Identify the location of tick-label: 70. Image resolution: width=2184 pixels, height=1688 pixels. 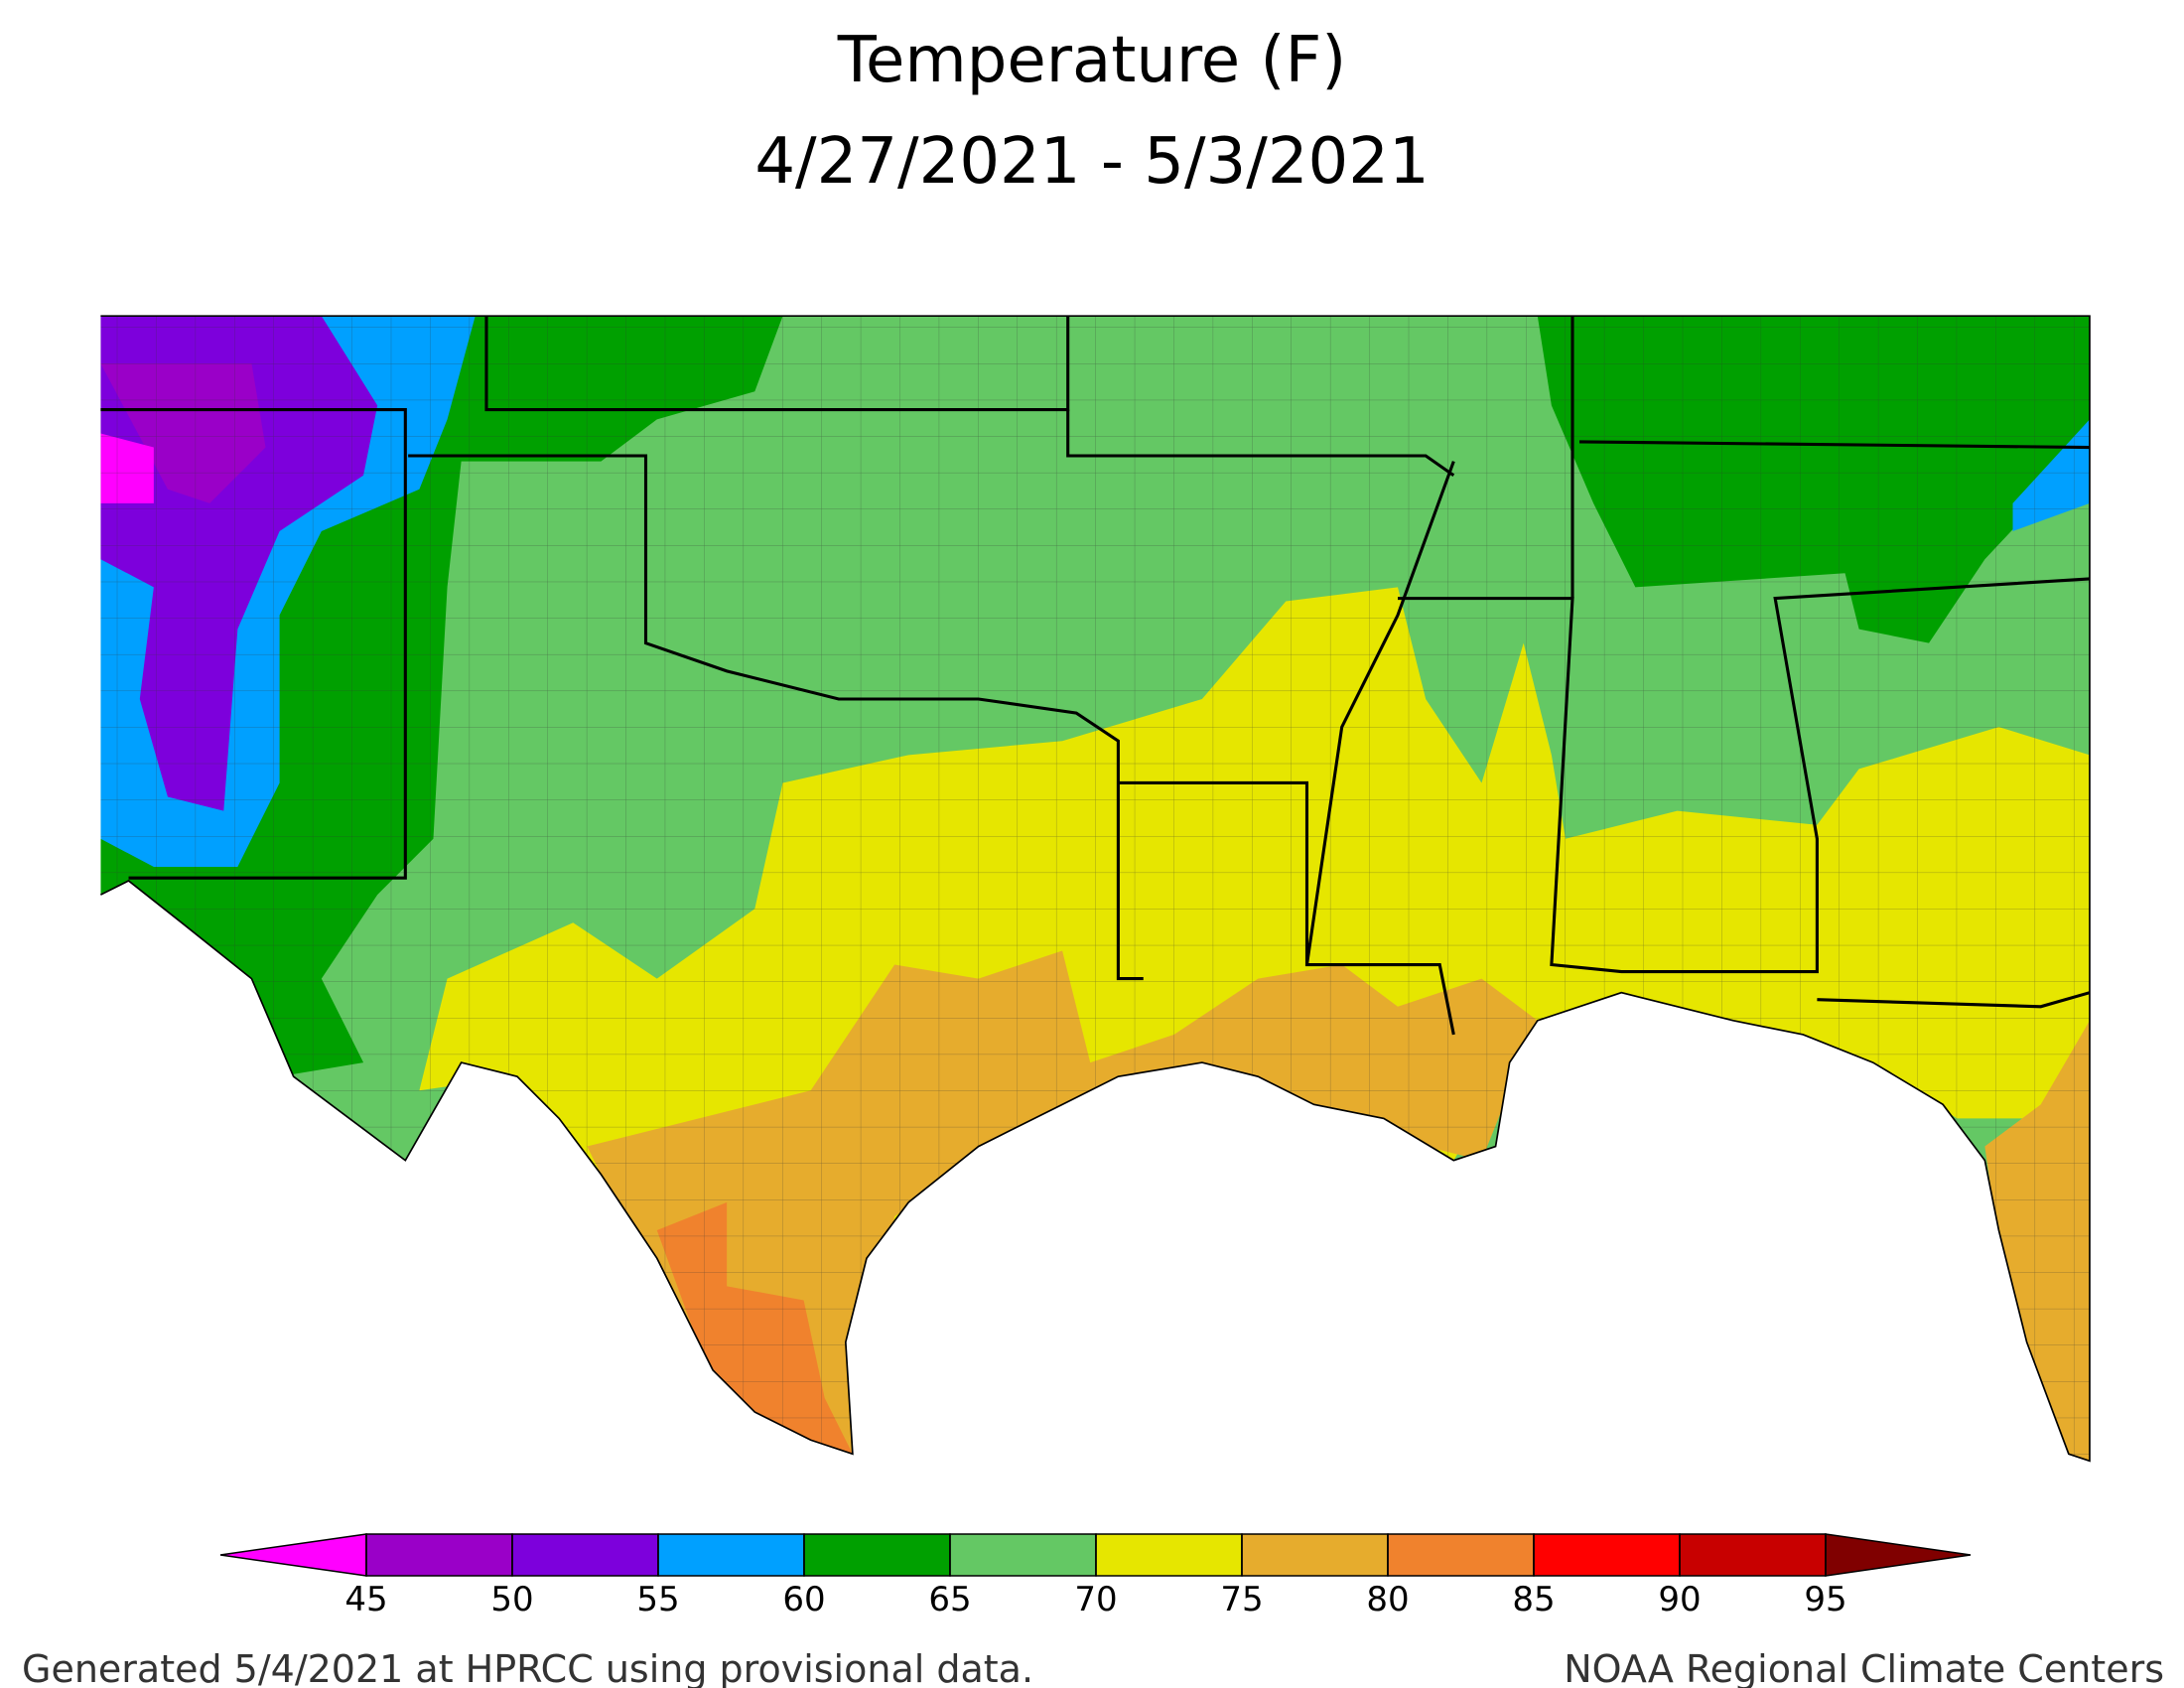
(1095, 1599).